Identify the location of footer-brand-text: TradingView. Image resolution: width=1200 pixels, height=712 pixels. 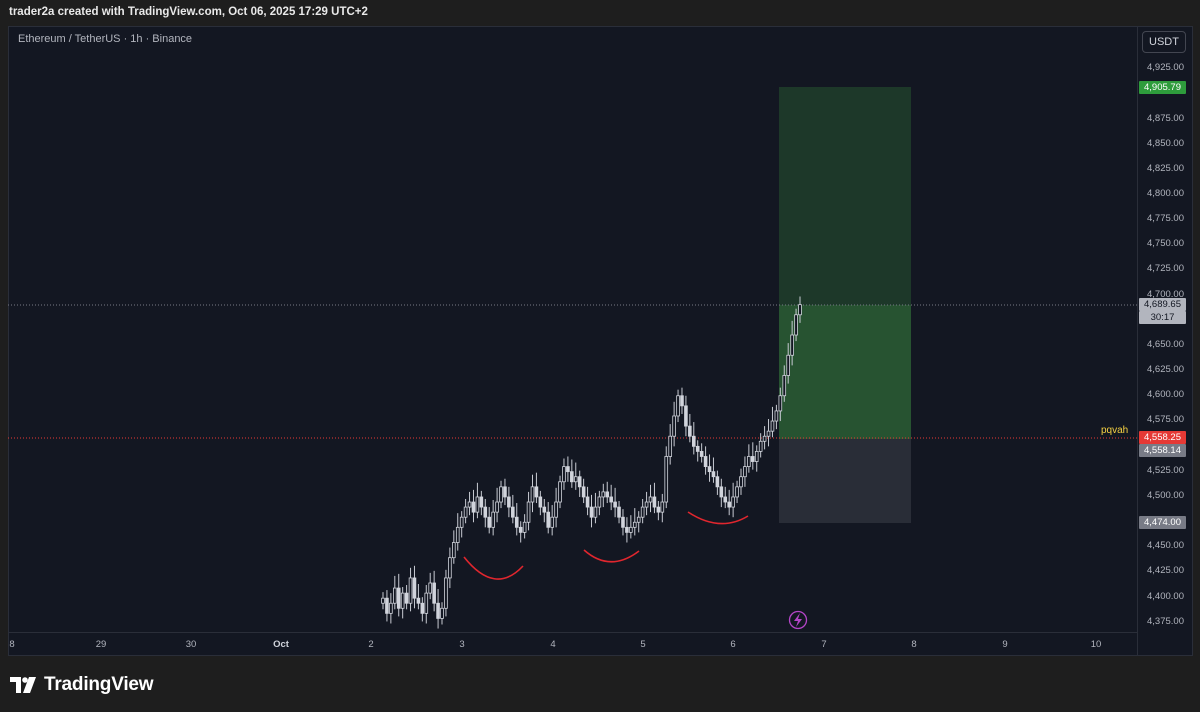
(99, 684).